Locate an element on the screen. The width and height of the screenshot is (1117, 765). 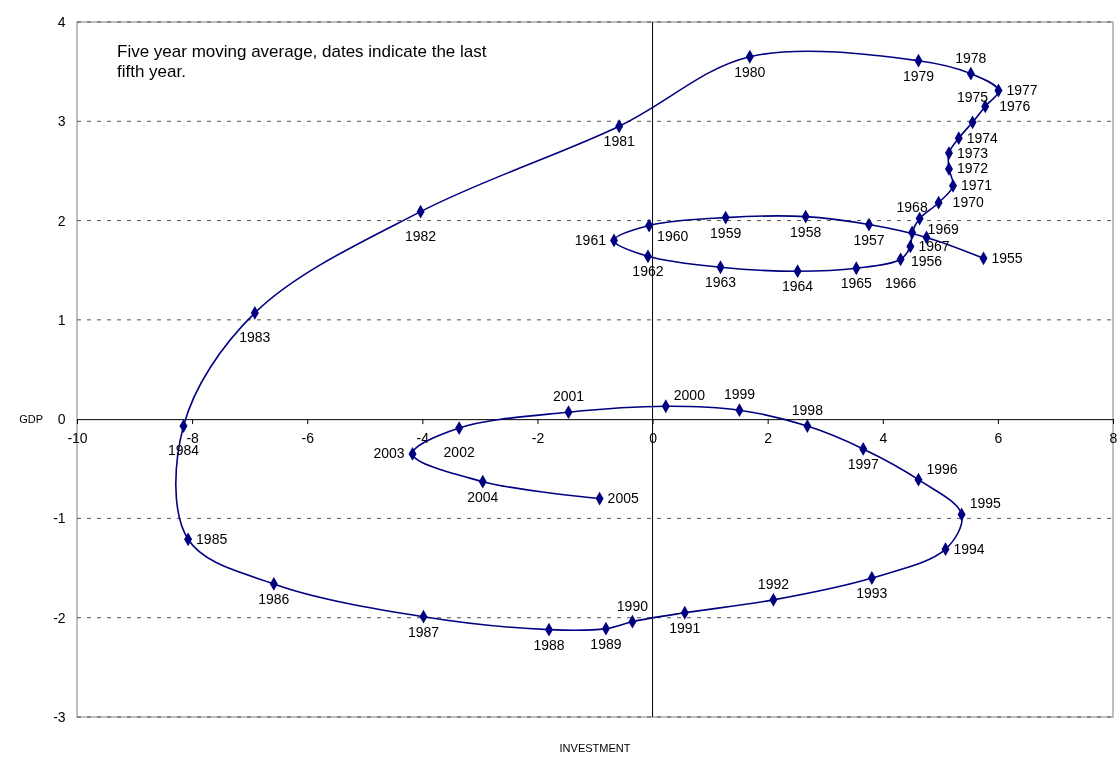
annotation: 1961 is located at coordinates (590, 239).